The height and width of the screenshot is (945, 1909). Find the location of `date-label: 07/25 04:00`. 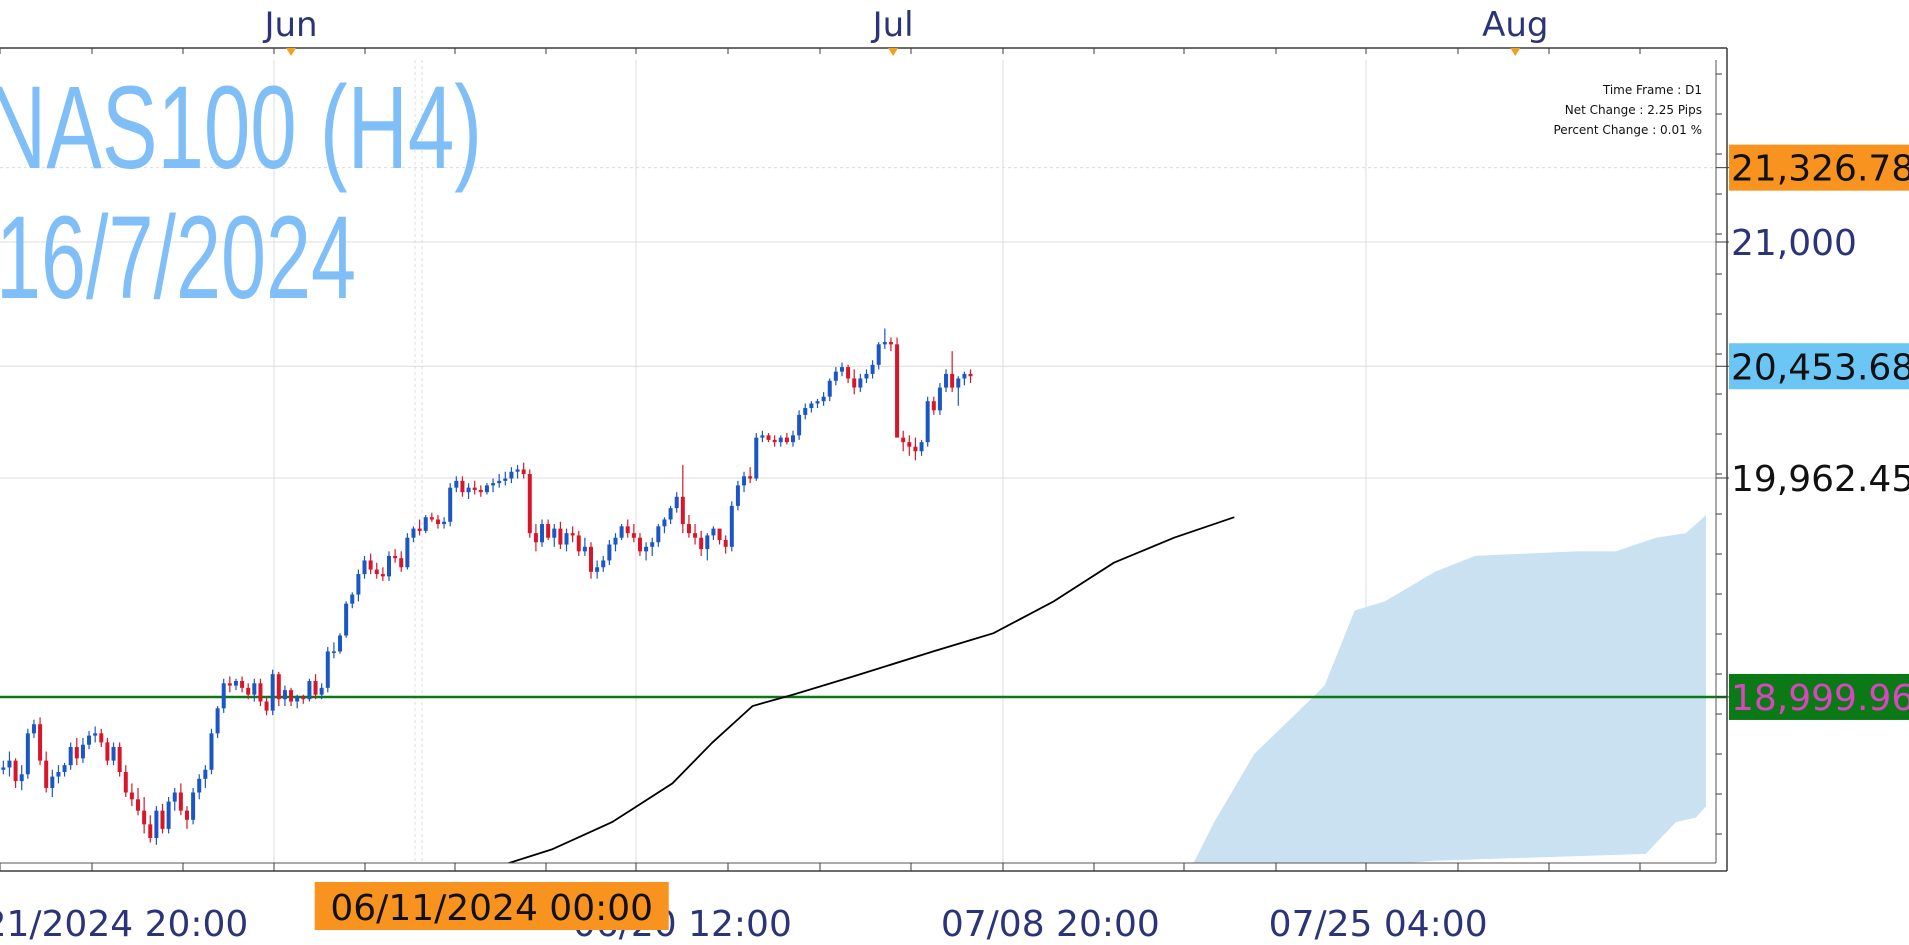

date-label: 07/25 04:00 is located at coordinates (1378, 924).